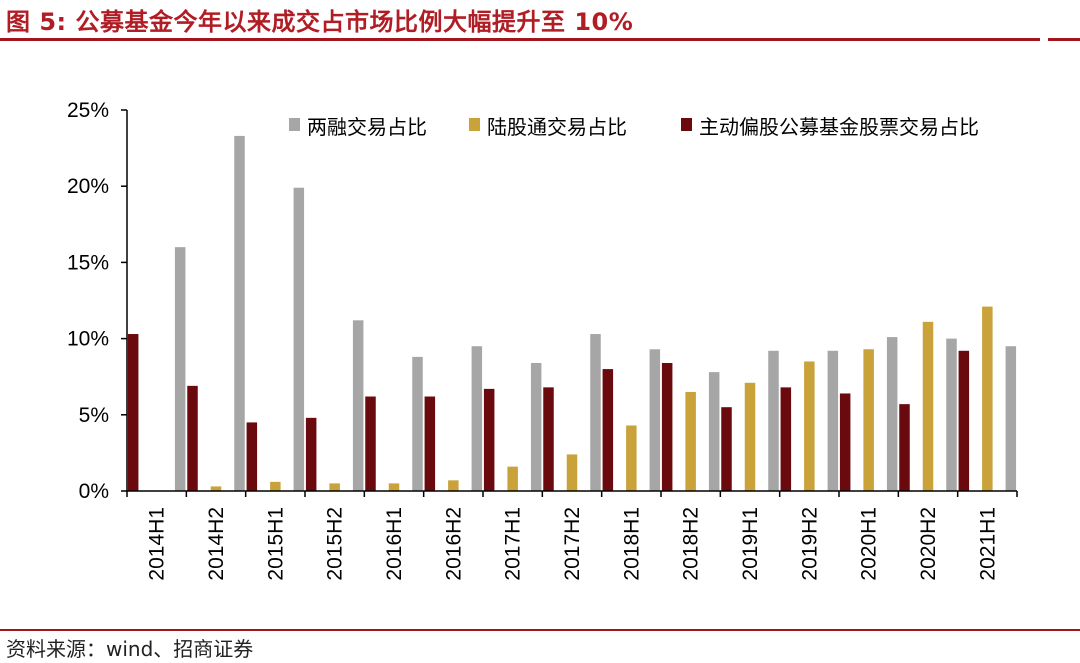 This screenshot has height=663, width=1080. I want to click on source-divider, so click(540, 630).